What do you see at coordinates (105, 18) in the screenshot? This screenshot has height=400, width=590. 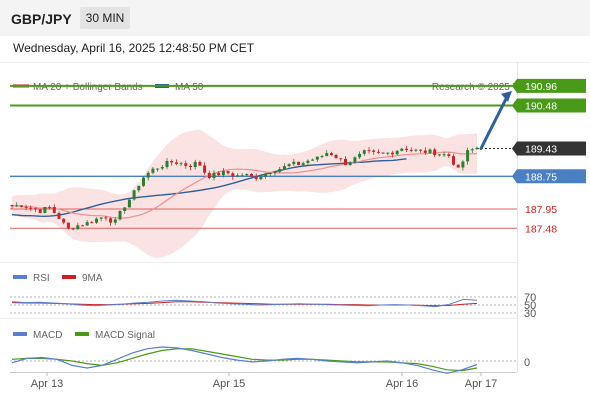 I see `timeframe-button: 30 MIN` at bounding box center [105, 18].